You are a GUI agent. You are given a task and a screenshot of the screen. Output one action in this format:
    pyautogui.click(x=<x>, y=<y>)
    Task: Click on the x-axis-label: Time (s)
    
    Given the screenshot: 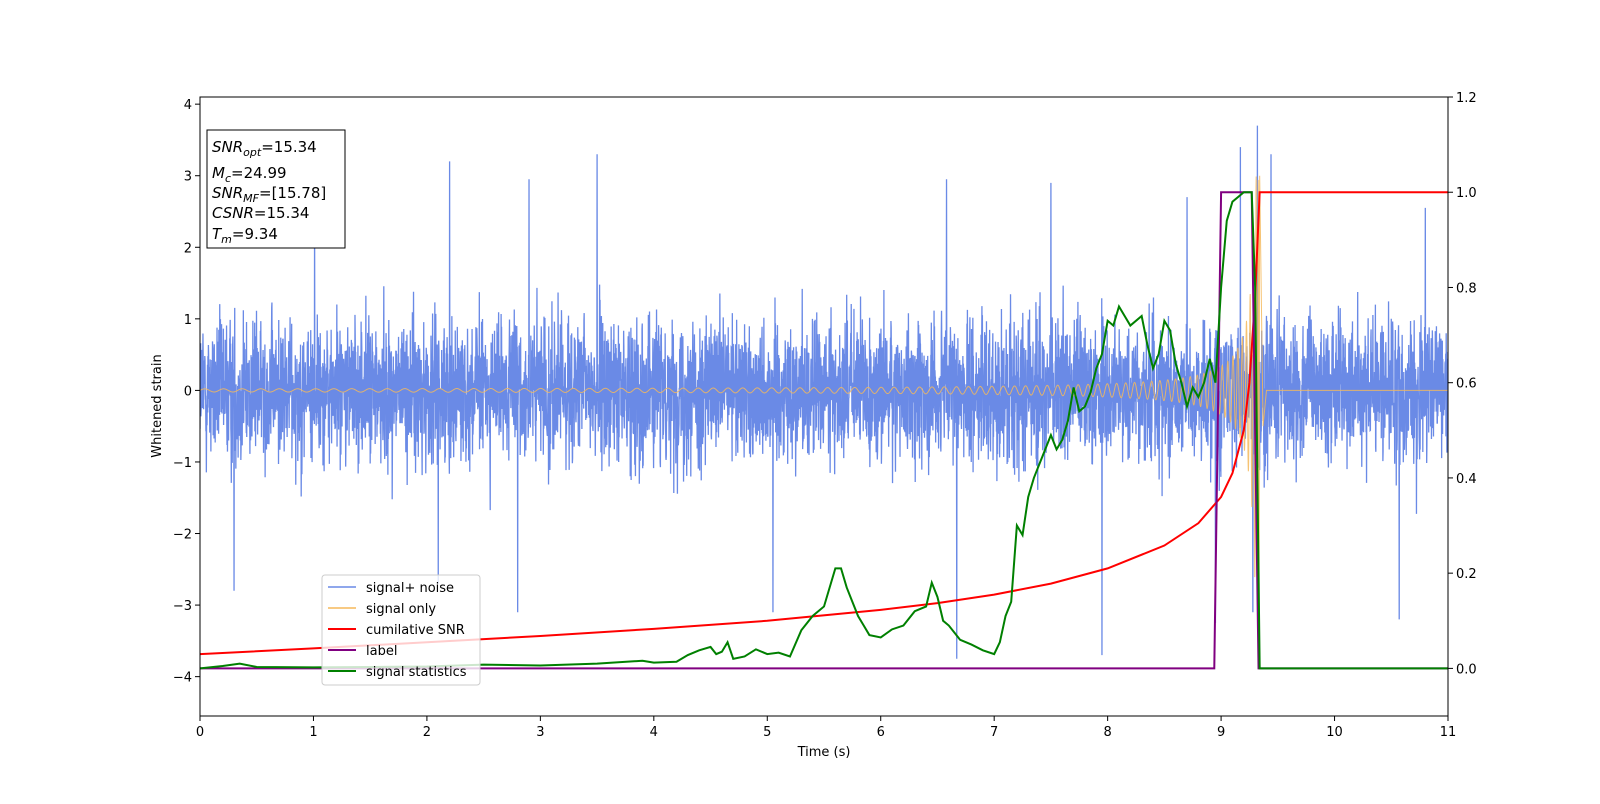 What is the action you would take?
    pyautogui.click(x=824, y=752)
    